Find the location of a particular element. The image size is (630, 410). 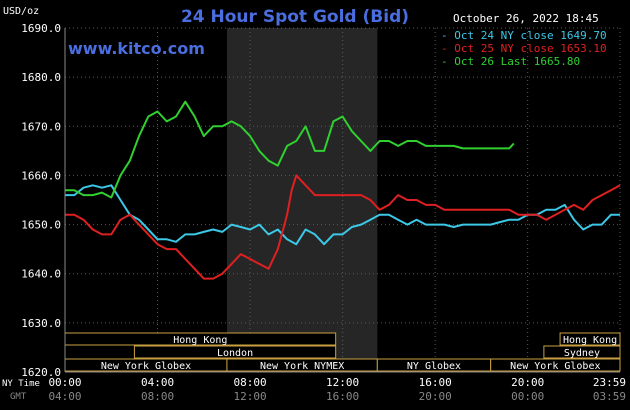

ny-time-tick: 20:00 is located at coordinates (527, 382).